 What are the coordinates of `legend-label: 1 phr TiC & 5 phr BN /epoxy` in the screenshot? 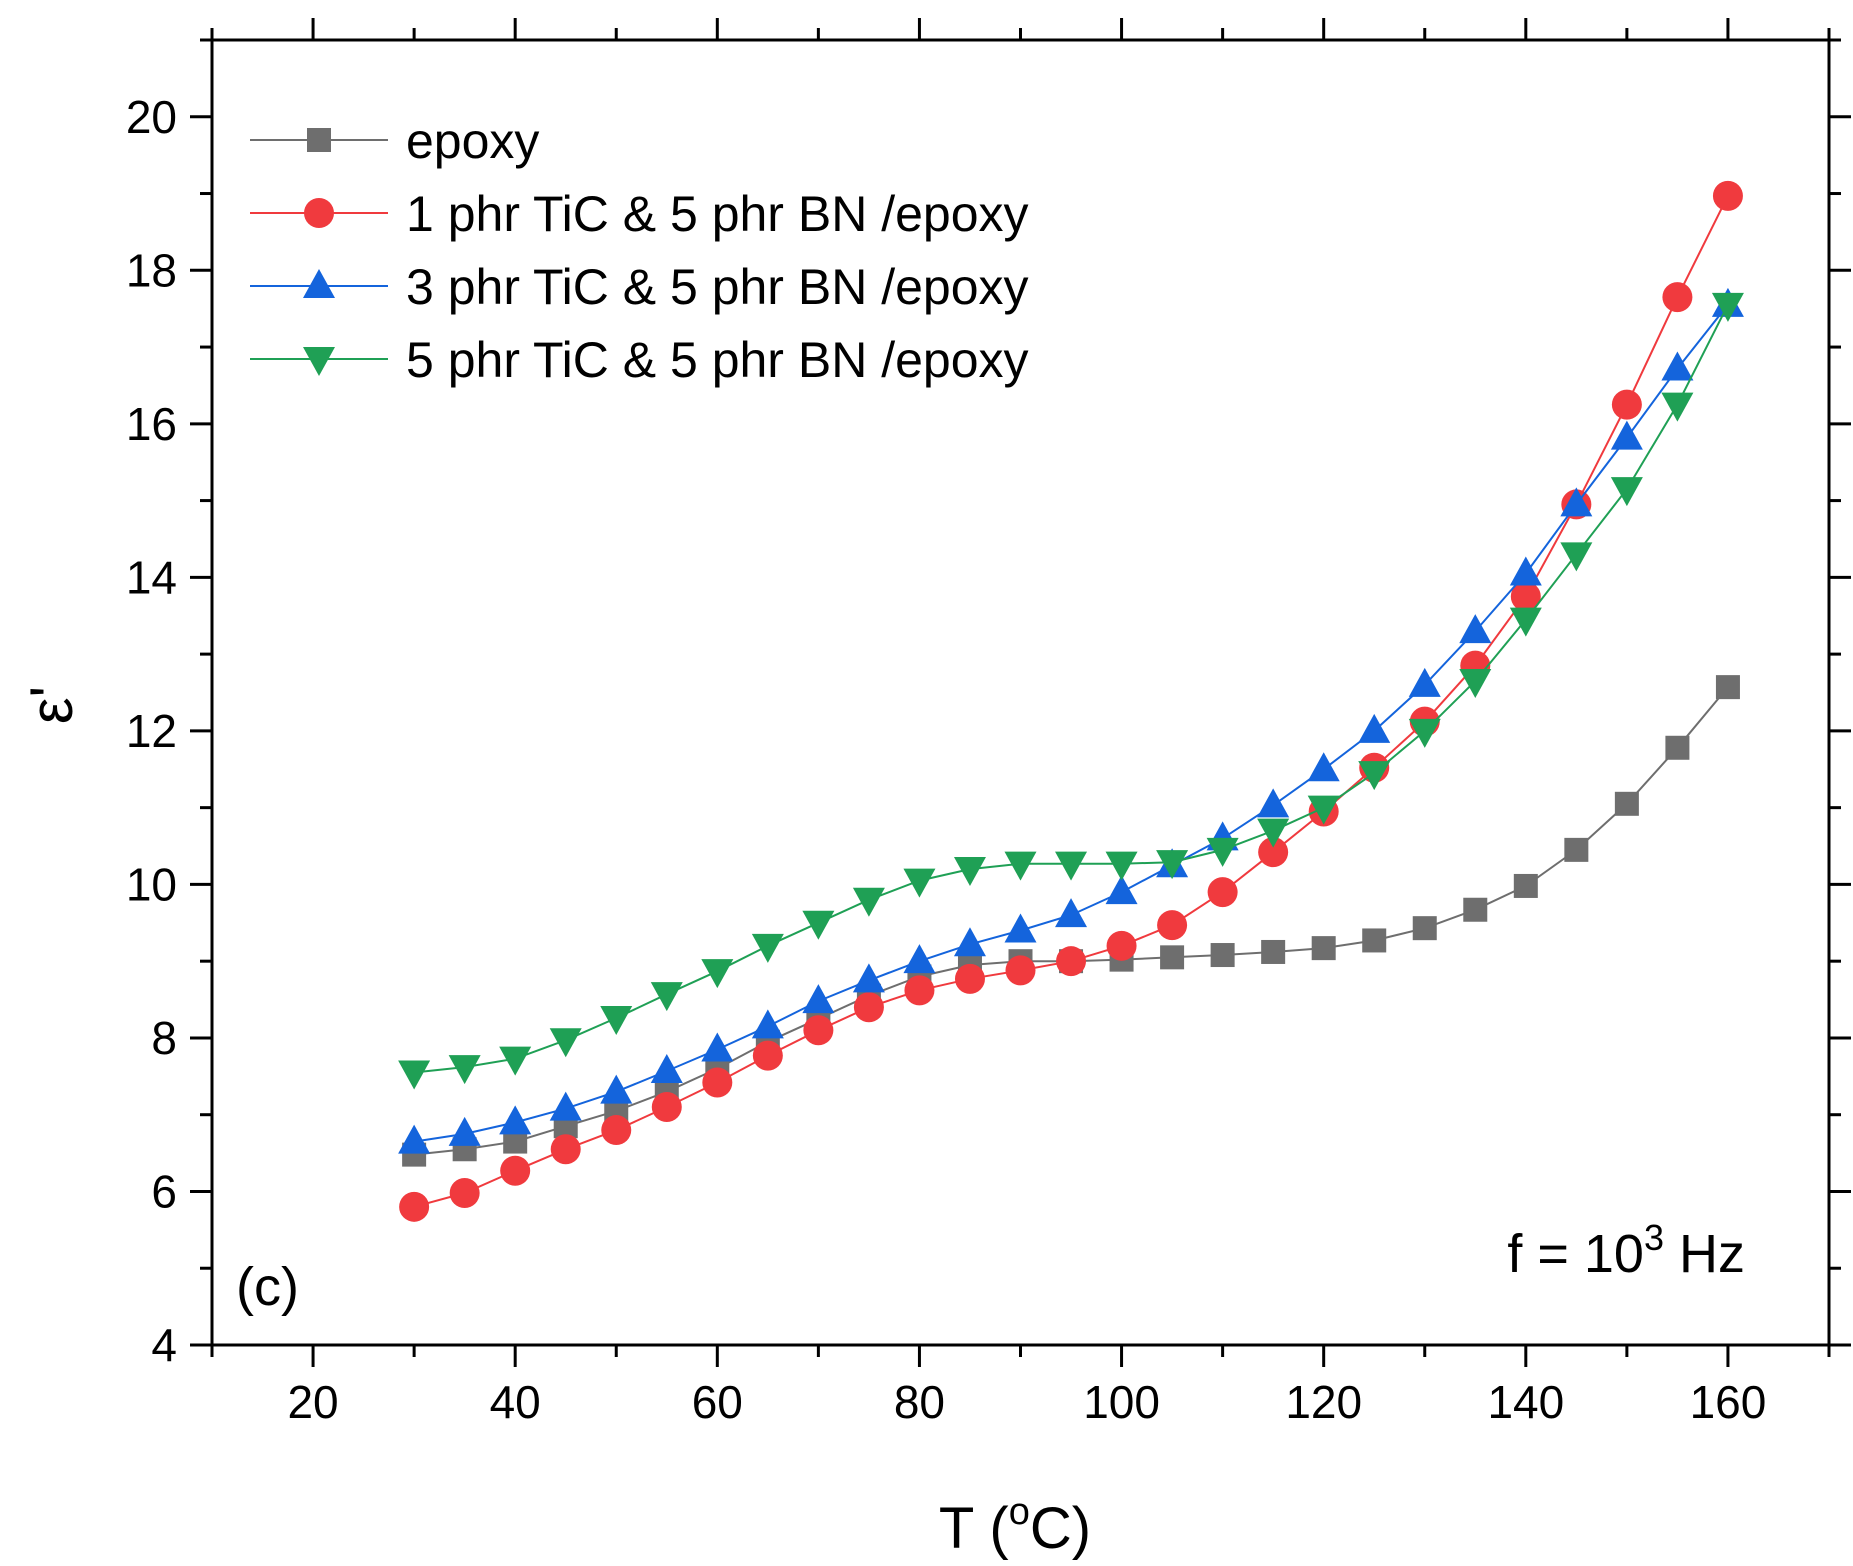 It's located at (717, 214).